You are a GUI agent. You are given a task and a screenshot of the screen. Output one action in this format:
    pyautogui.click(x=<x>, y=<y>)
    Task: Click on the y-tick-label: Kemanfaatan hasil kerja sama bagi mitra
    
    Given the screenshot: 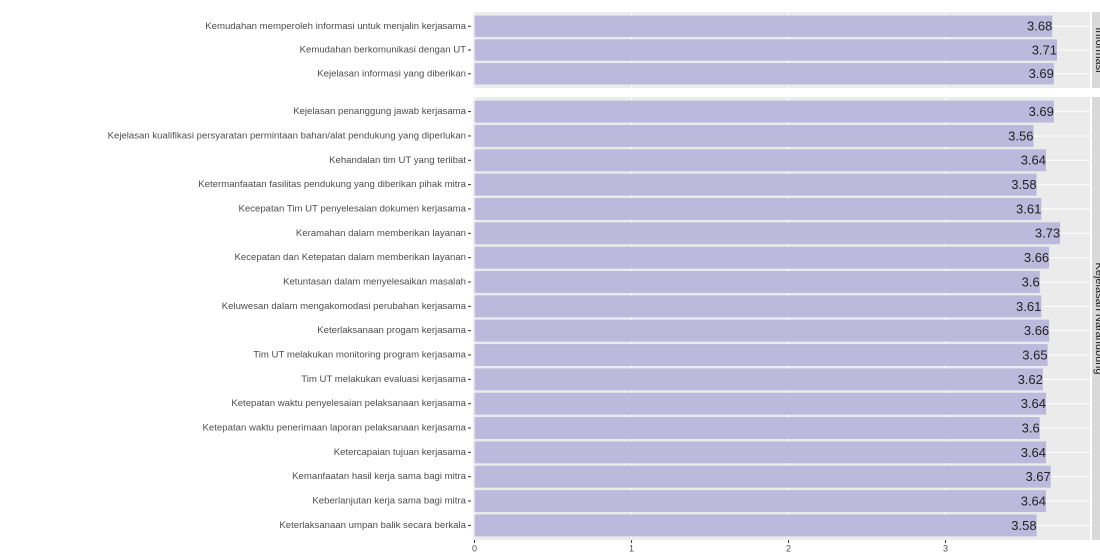 What is the action you would take?
    pyautogui.click(x=379, y=476)
    